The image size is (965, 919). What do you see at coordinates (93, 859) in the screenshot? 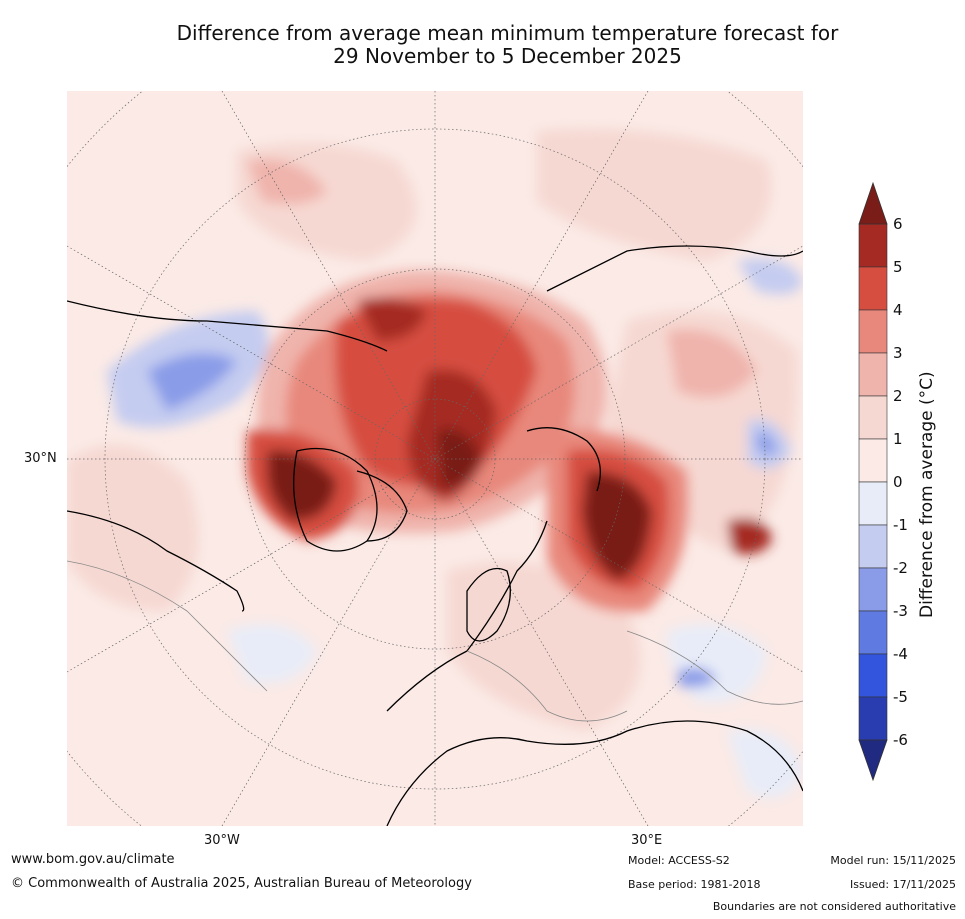
I see `footer-url: www.bom.gov.au/climate` at bounding box center [93, 859].